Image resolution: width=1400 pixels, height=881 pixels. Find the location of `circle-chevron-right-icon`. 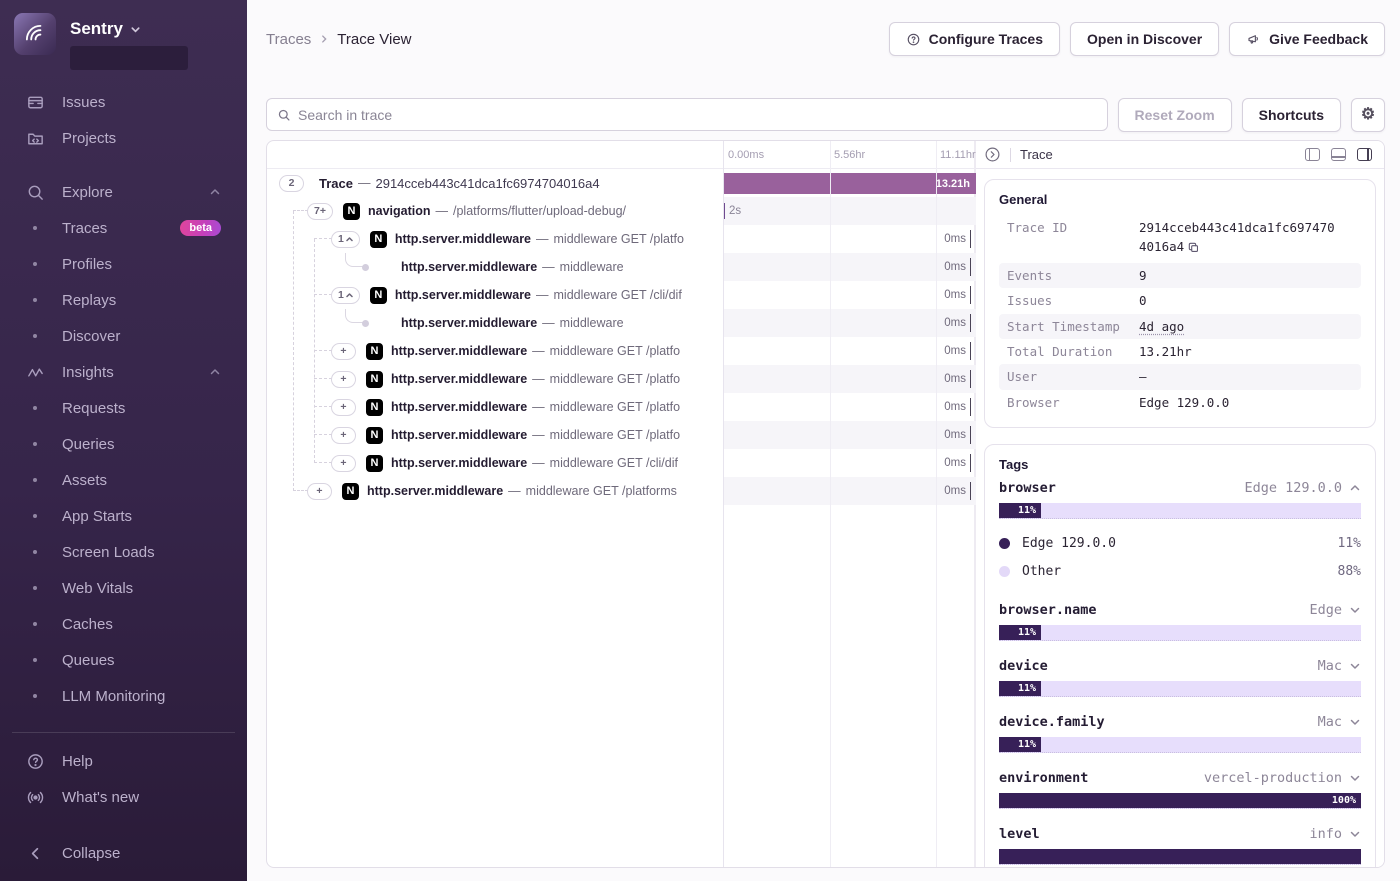

circle-chevron-right-icon is located at coordinates (992, 154).